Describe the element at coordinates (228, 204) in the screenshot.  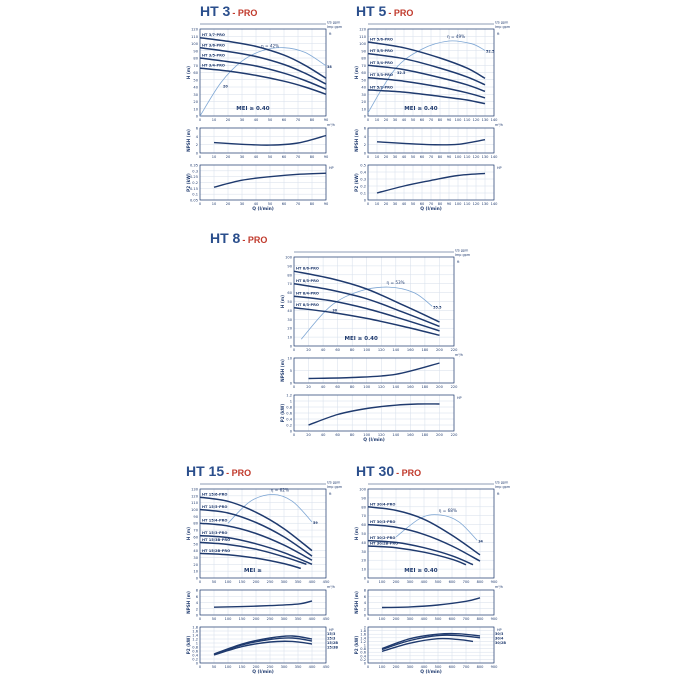
I see `x-tick-label: 20` at that location.